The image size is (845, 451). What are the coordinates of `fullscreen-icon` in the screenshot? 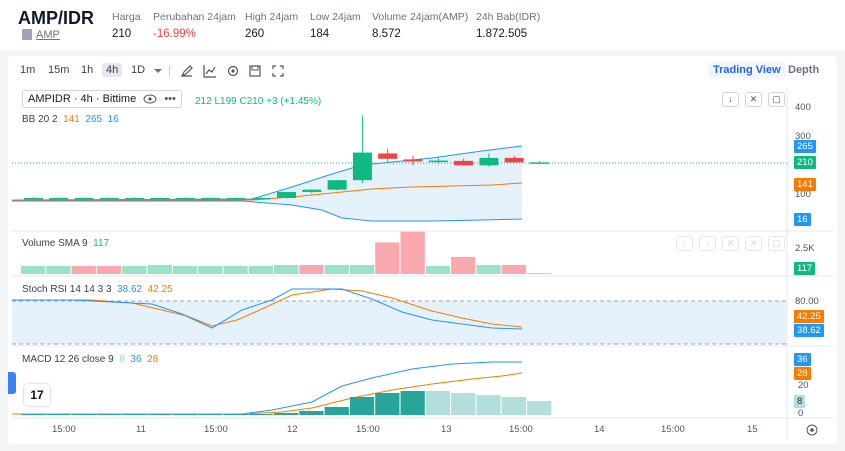 It's located at (278, 71).